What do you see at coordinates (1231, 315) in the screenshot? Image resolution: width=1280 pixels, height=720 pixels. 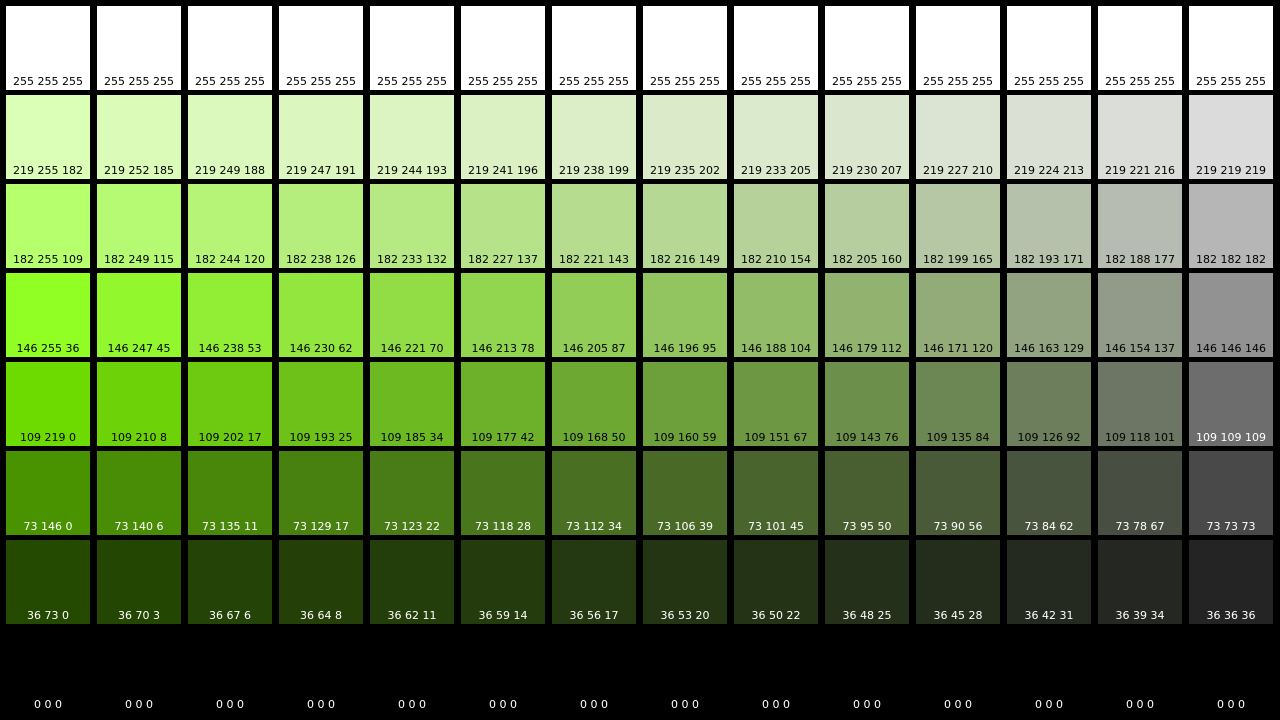 I see `color-swatch: 146 146 146` at bounding box center [1231, 315].